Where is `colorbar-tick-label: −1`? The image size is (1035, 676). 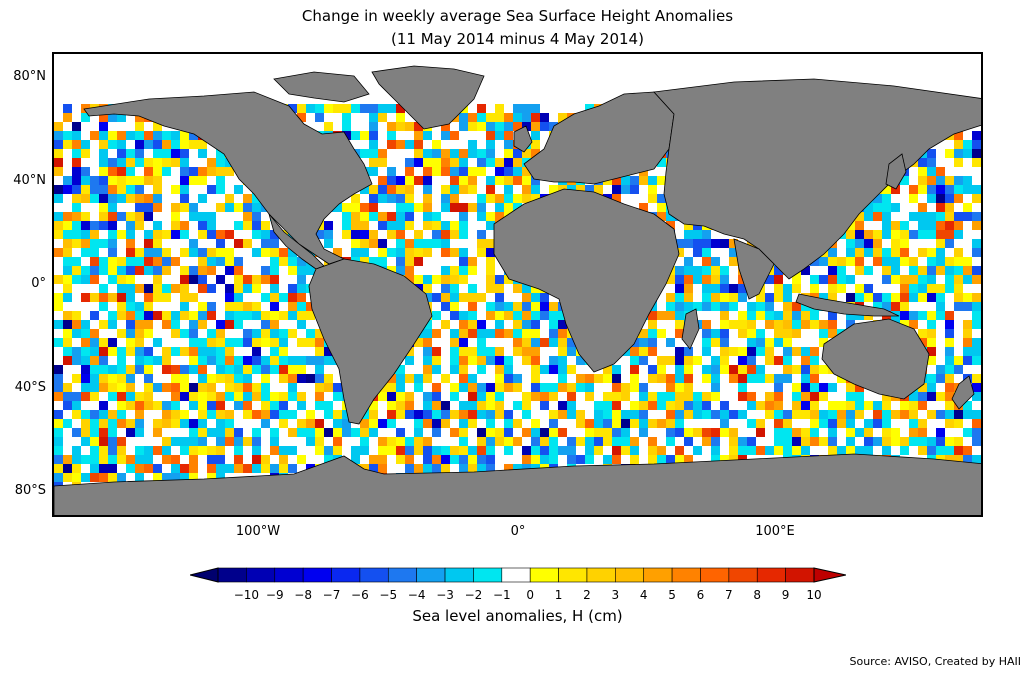 colorbar-tick-label: −1 is located at coordinates (501, 595).